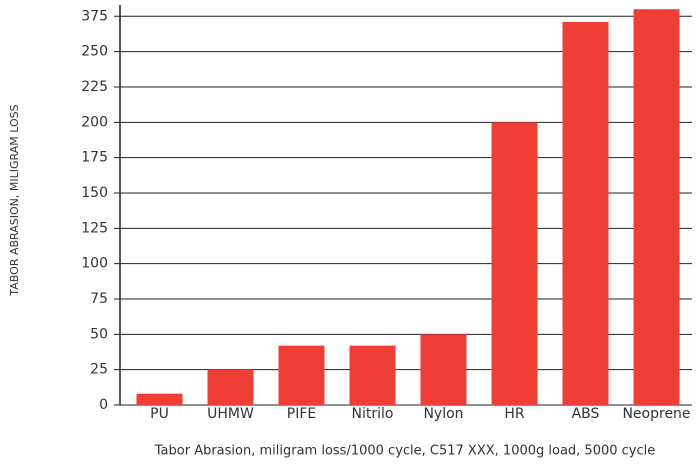 This screenshot has height=466, width=699. What do you see at coordinates (94, 193) in the screenshot?
I see `y-tick-label: 150` at bounding box center [94, 193].